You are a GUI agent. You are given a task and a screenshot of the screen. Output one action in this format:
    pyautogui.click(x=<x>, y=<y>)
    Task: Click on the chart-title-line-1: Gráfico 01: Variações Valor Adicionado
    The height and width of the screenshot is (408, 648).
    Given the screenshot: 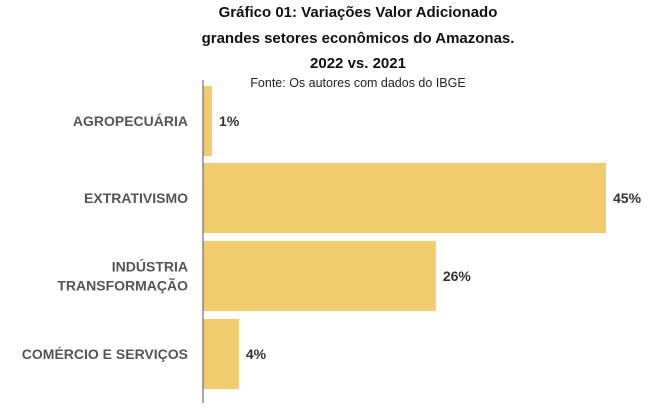 What is the action you would take?
    pyautogui.click(x=358, y=12)
    